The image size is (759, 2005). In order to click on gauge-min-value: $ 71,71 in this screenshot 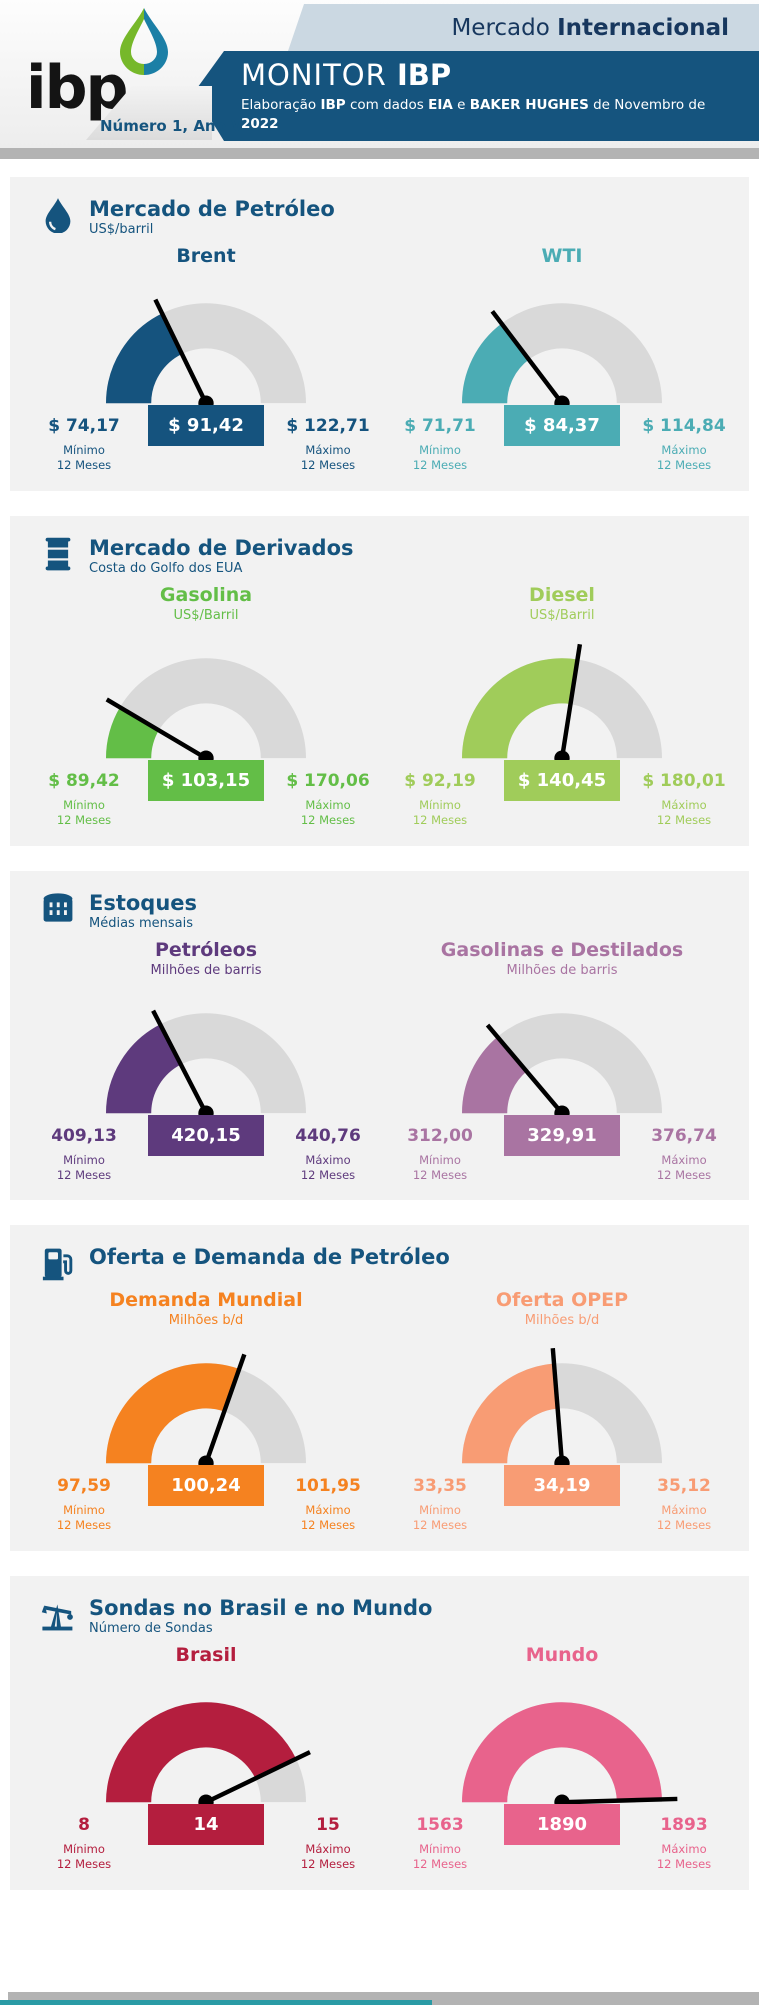, I will do `click(440, 425)`.